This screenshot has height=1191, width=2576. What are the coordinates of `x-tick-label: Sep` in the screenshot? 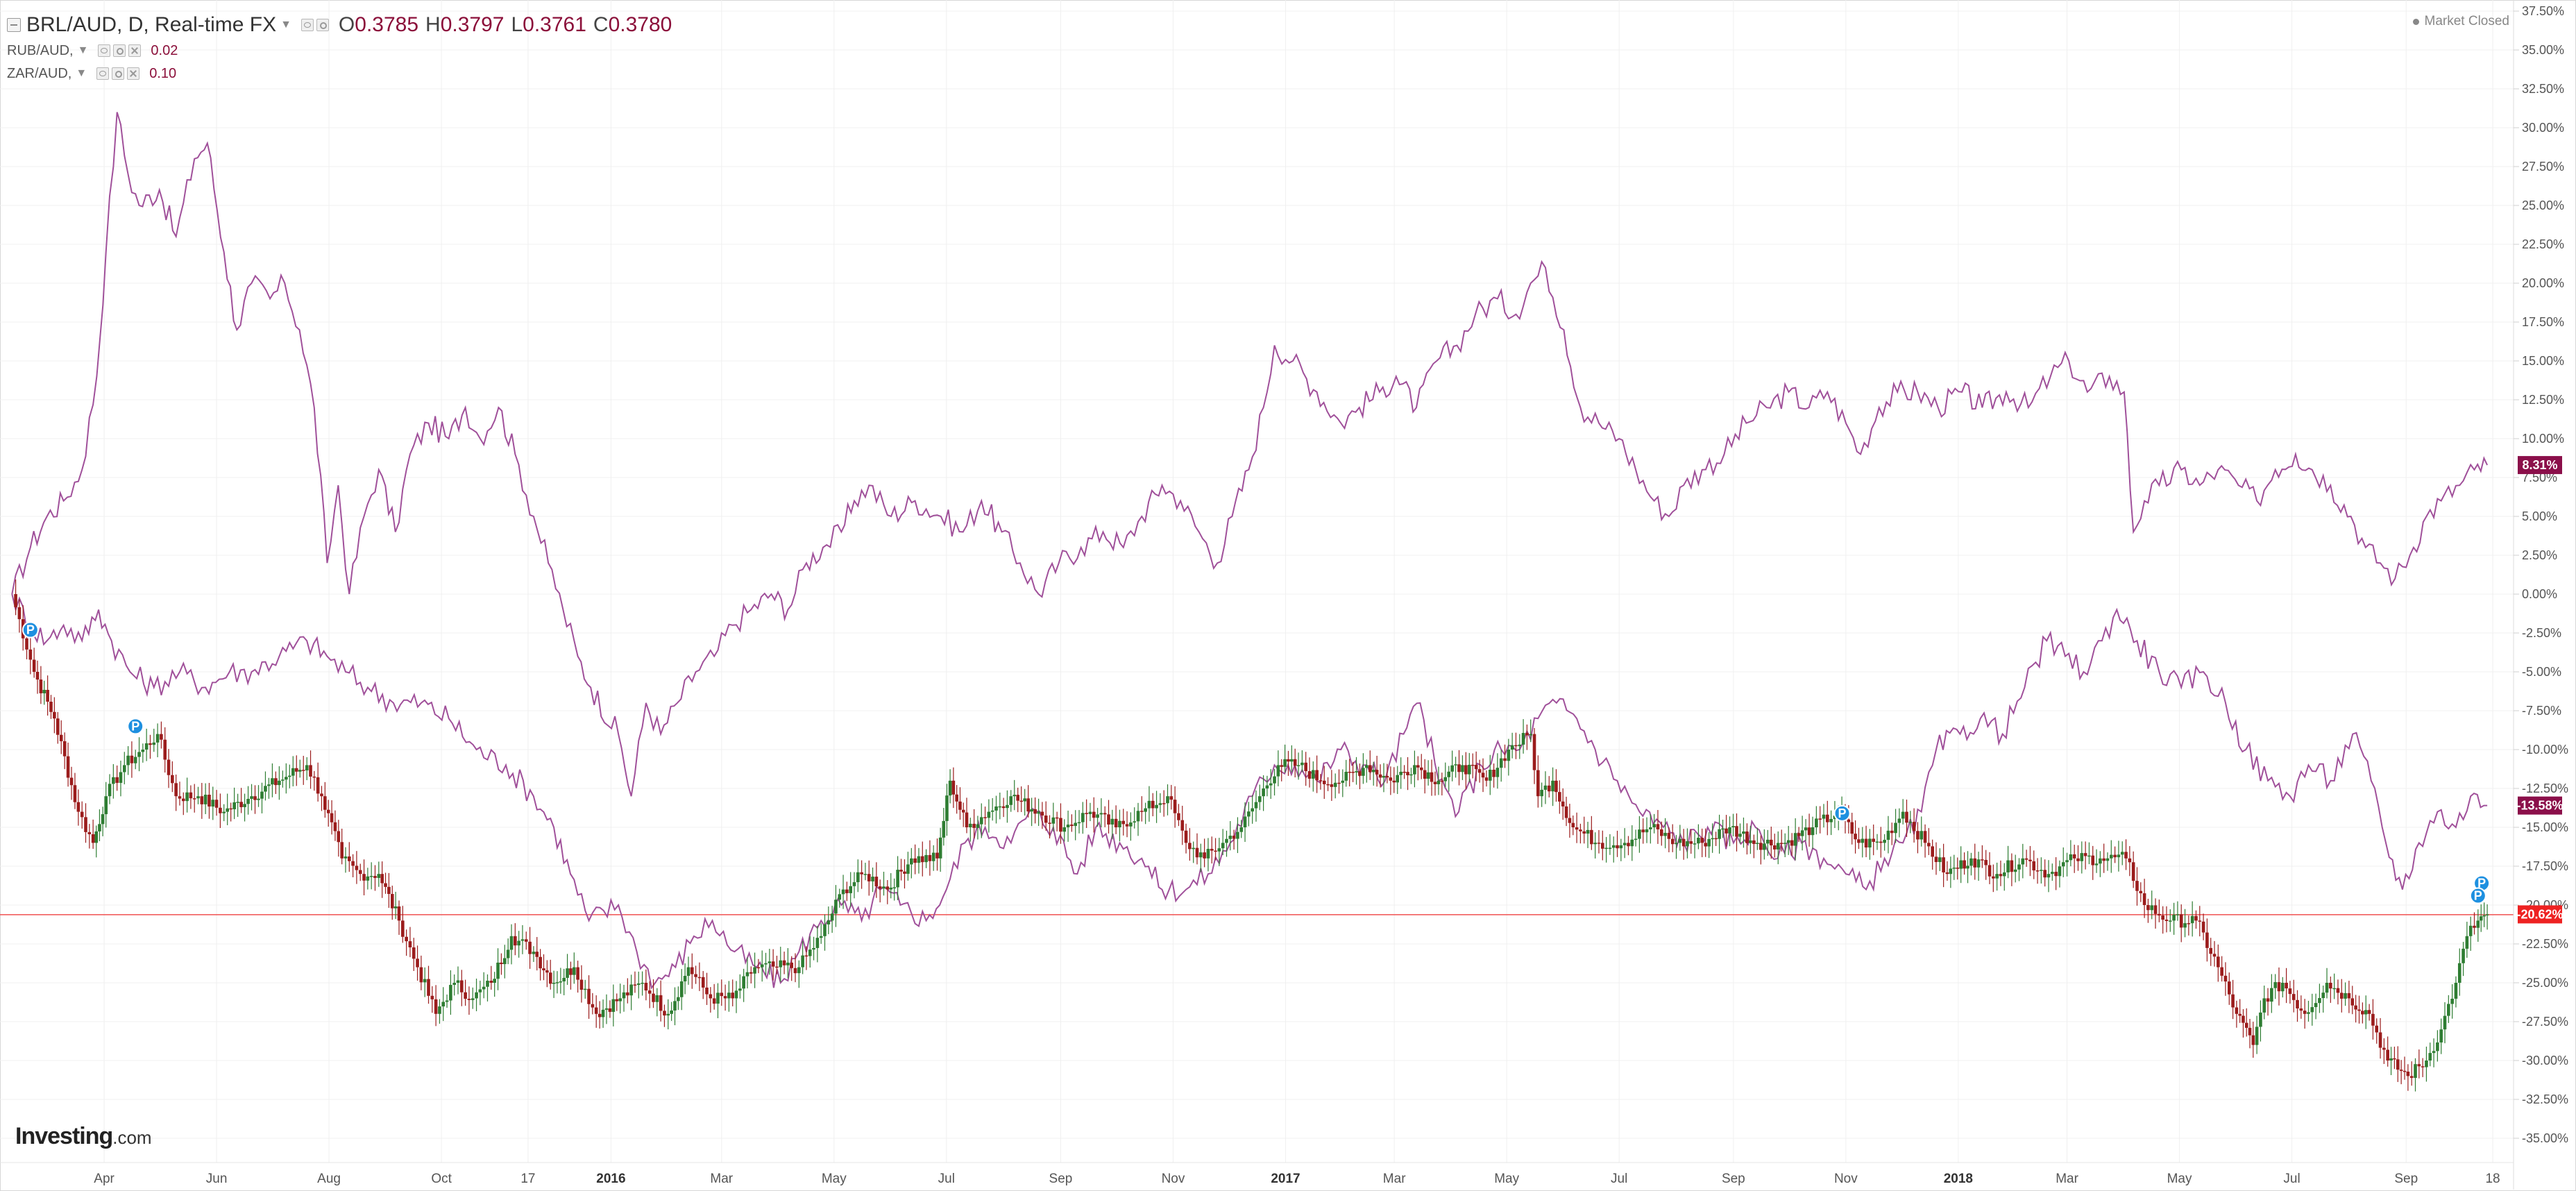 It's located at (1734, 1179).